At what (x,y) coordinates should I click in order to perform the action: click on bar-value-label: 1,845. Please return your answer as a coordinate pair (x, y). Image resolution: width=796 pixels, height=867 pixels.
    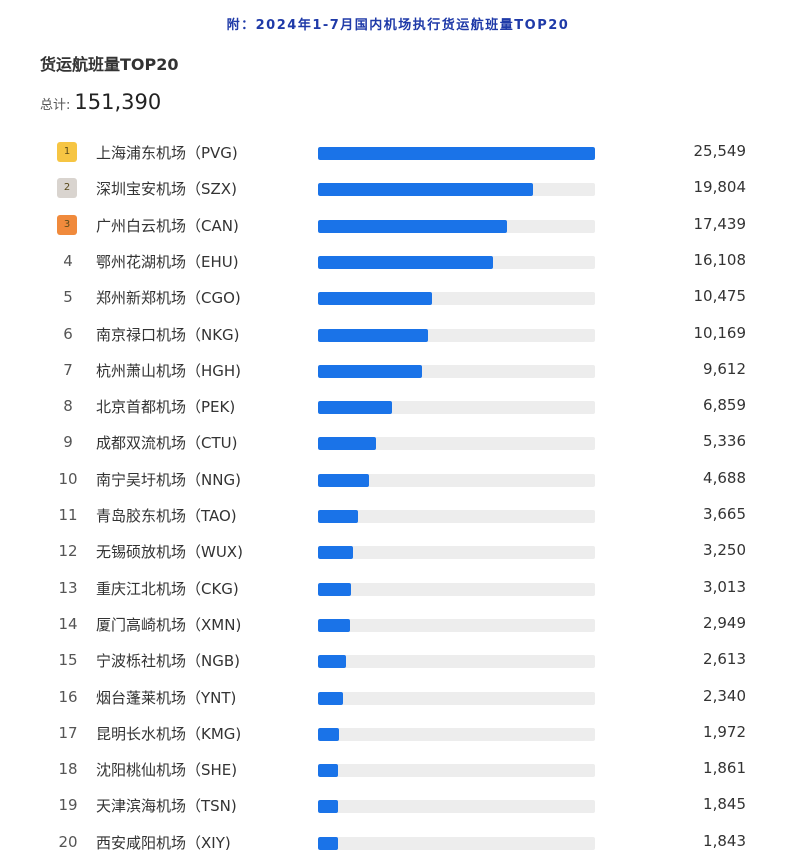
    Looking at the image, I should click on (724, 804).